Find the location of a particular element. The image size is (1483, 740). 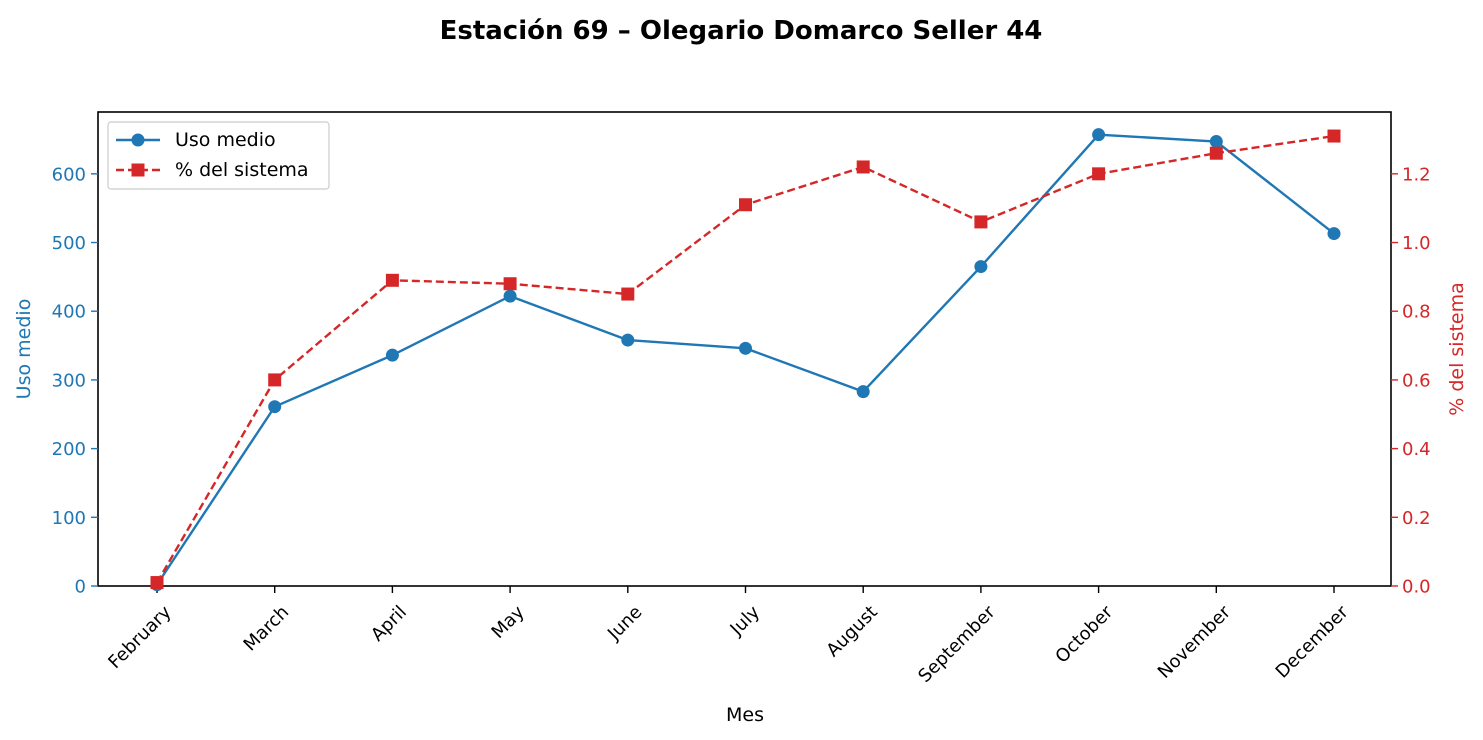

x-tick-label: October is located at coordinates (1084, 634).